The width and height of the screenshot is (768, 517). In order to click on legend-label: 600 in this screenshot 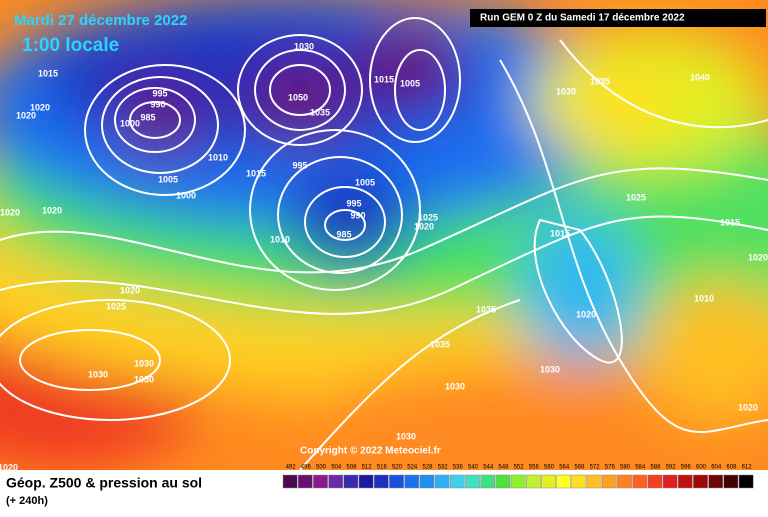, I will do `click(701, 468)`.